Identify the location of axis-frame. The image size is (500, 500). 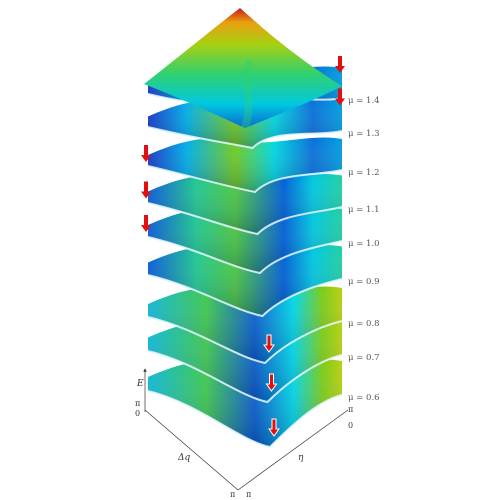
(246, 429).